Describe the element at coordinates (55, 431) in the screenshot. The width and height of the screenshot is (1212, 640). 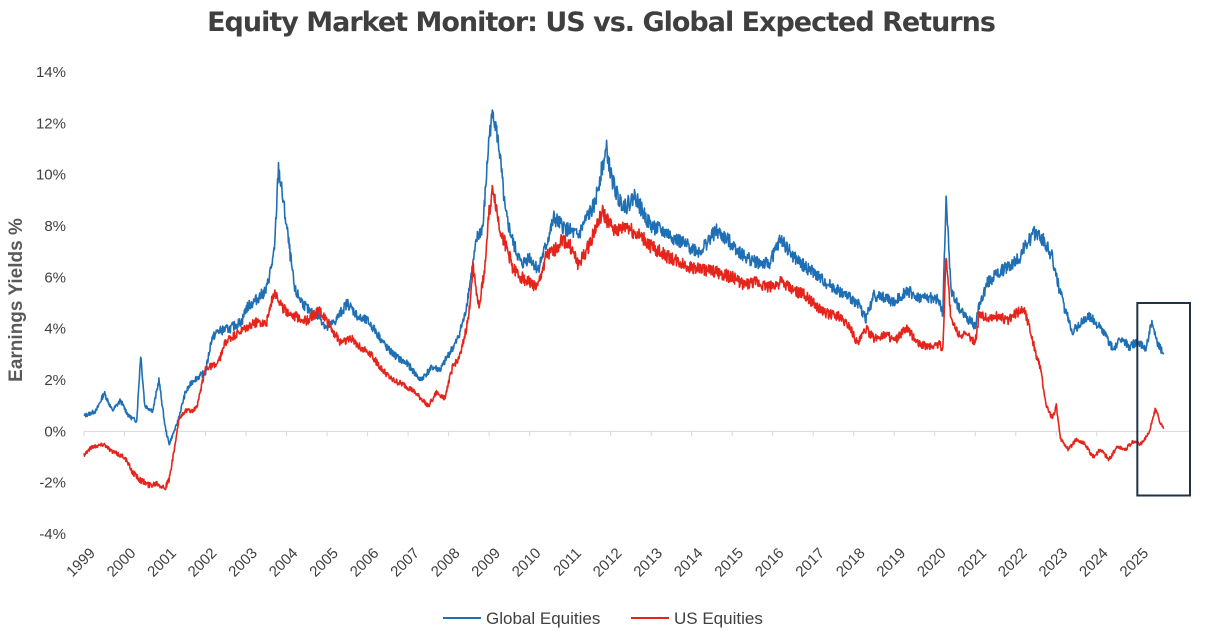
I see `y-tick-label: 0%` at that location.